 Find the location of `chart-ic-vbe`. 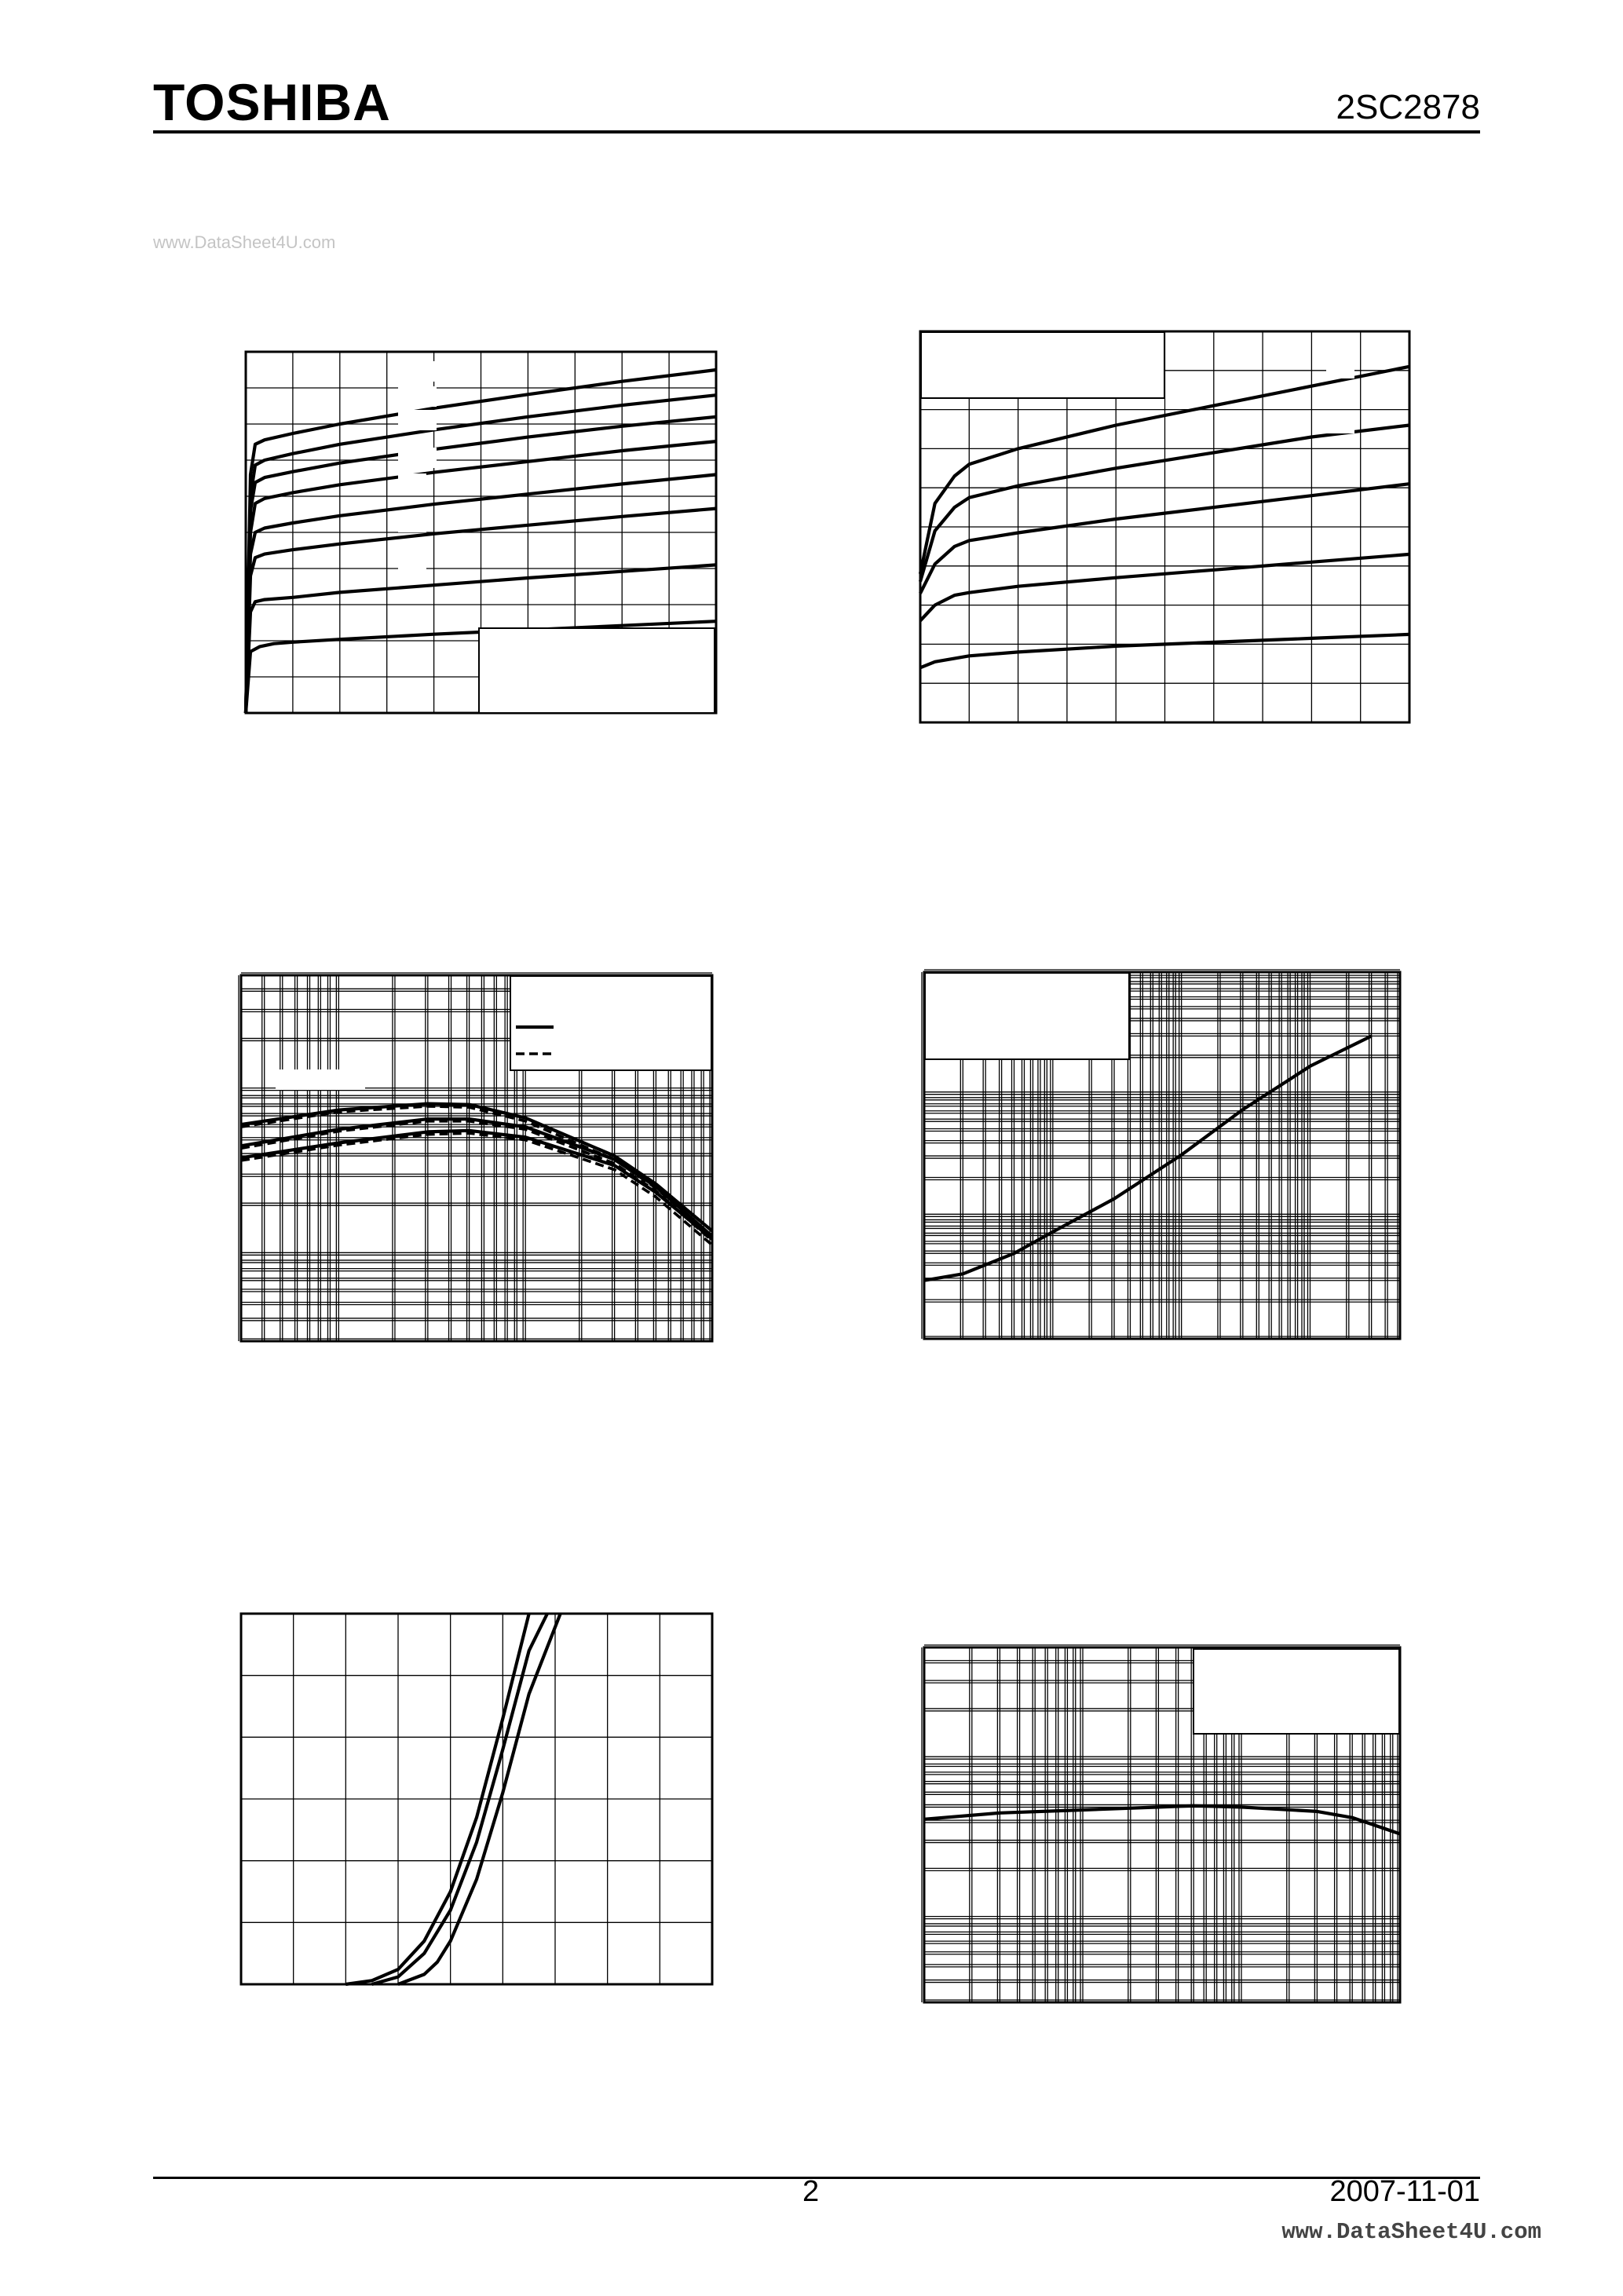

chart-ic-vbe is located at coordinates (476, 1800).